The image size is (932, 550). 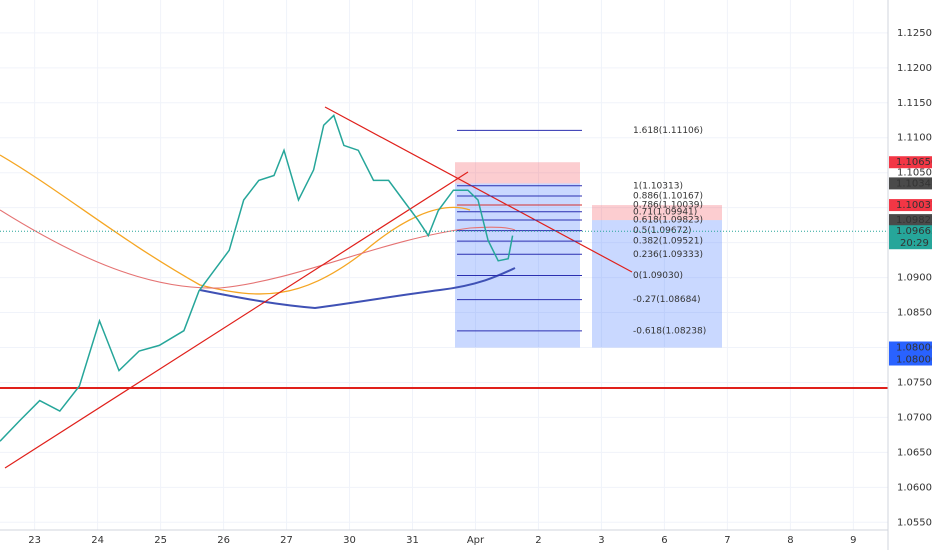 I want to click on y-tick-label: 1.06500, so click(x=914, y=452).